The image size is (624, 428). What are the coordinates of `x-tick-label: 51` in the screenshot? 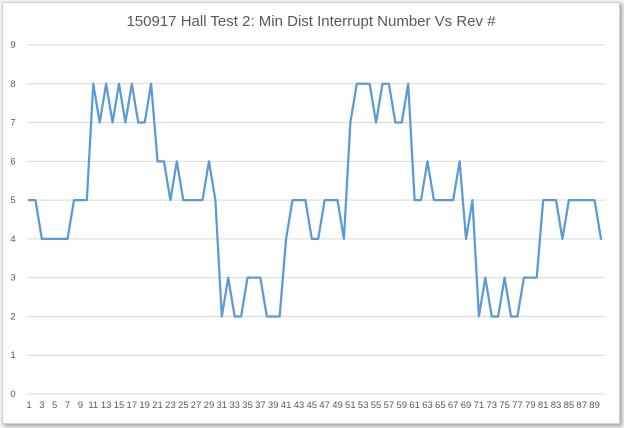 It's located at (350, 405).